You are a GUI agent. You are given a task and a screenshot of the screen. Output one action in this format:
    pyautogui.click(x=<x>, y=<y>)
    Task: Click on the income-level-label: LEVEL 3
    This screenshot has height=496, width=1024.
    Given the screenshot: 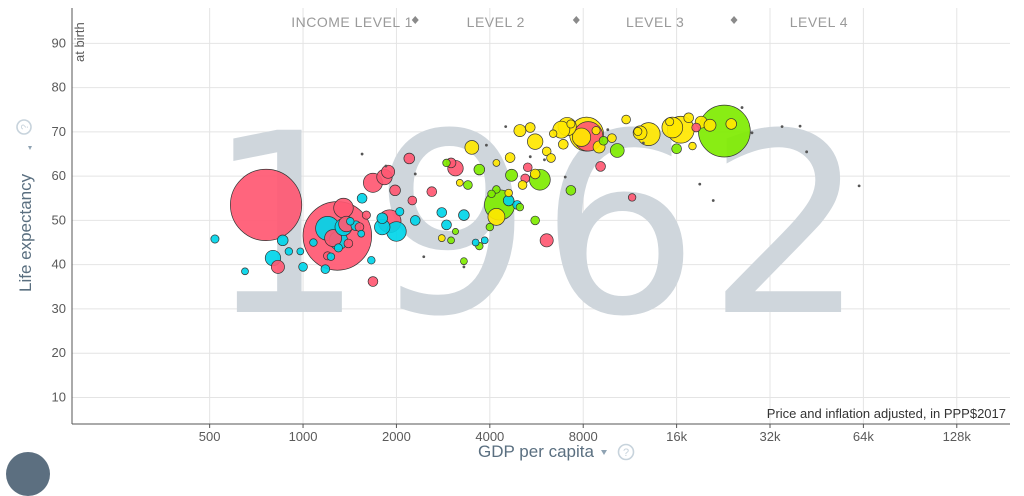 What is the action you would take?
    pyautogui.click(x=655, y=22)
    